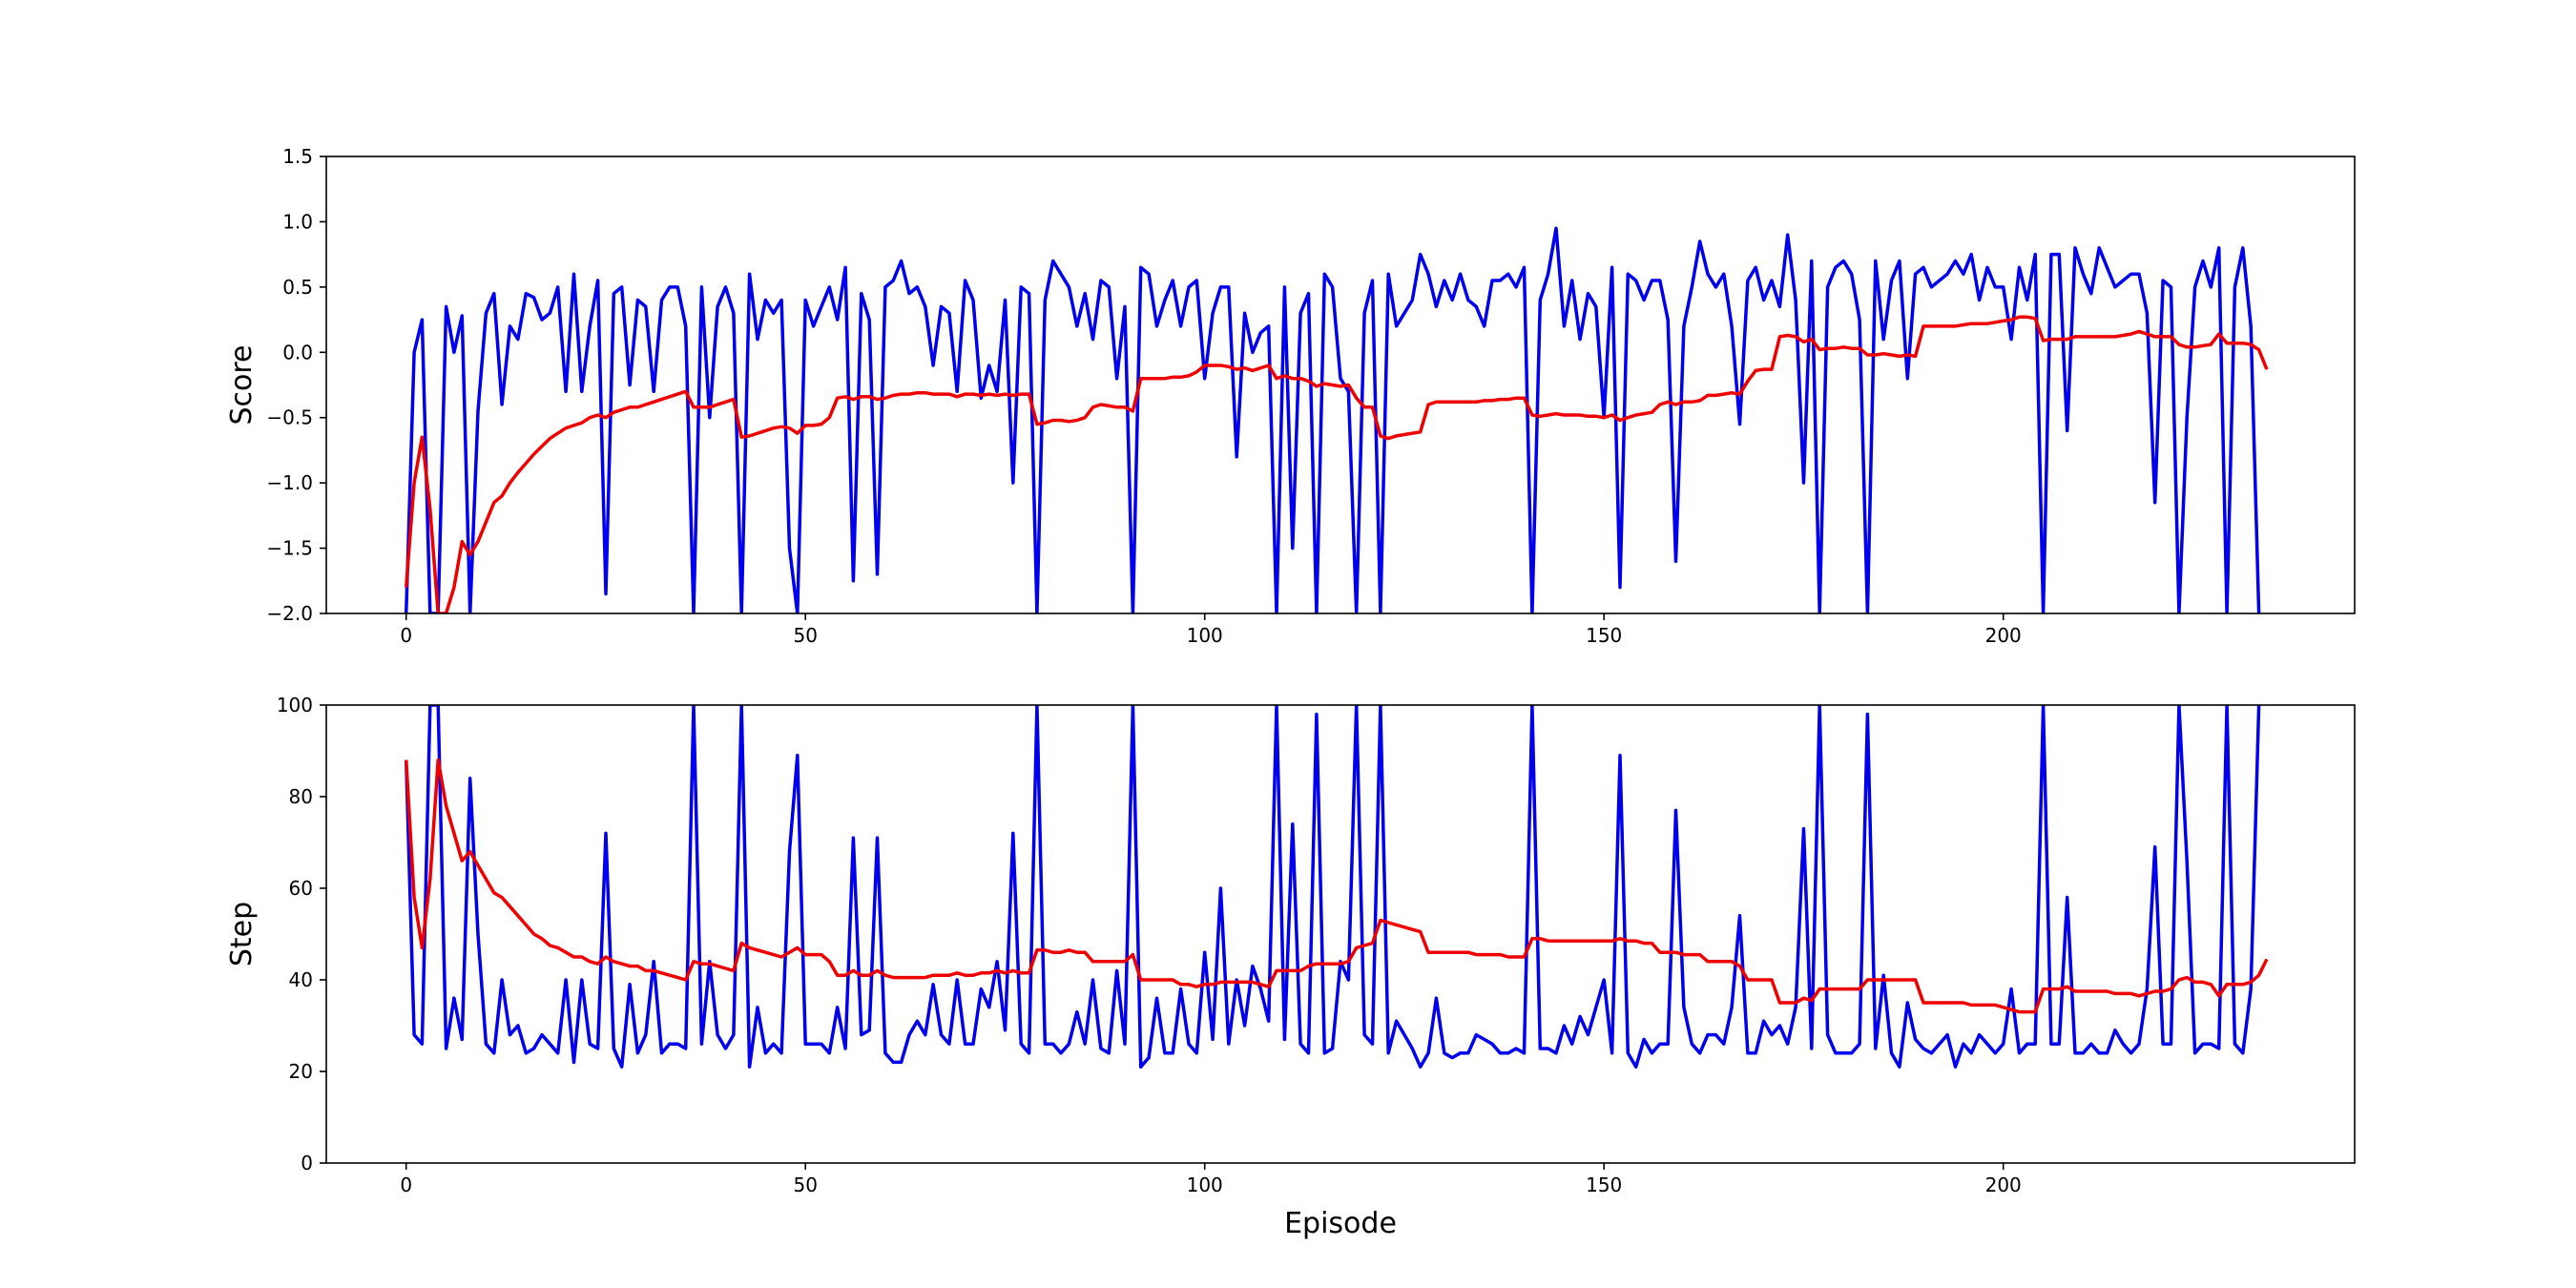 The width and height of the screenshot is (2576, 1288). Describe the element at coordinates (301, 888) in the screenshot. I see `step-y-tick-label: 60` at that location.